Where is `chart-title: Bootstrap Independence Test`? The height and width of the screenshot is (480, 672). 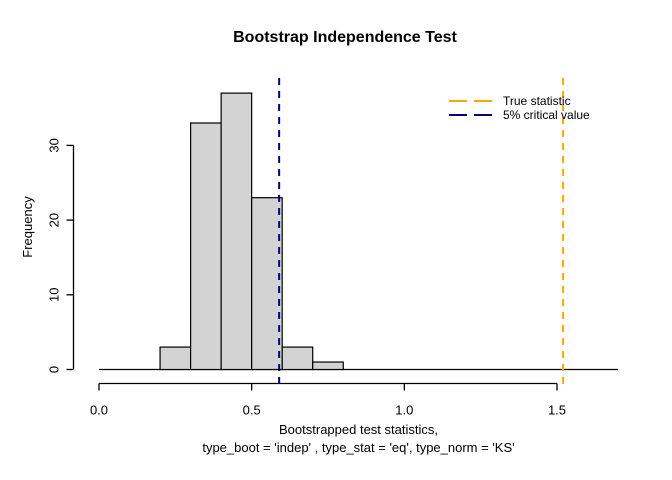 chart-title: Bootstrap Independence Test is located at coordinates (345, 37).